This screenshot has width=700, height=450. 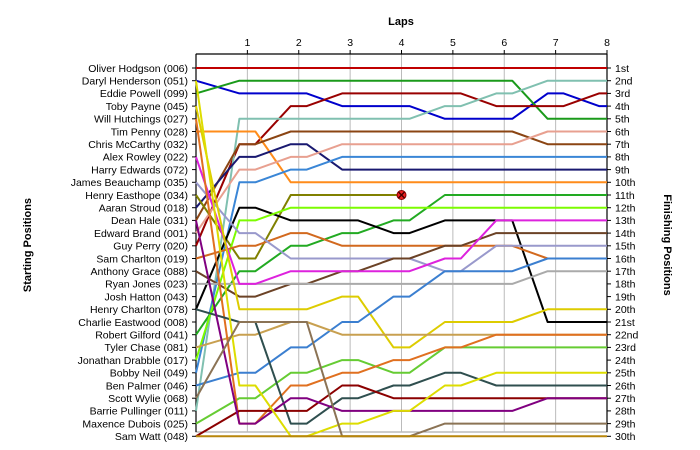 I want to click on starting-position-label: Charlie Eastwood (008), so click(x=133, y=323).